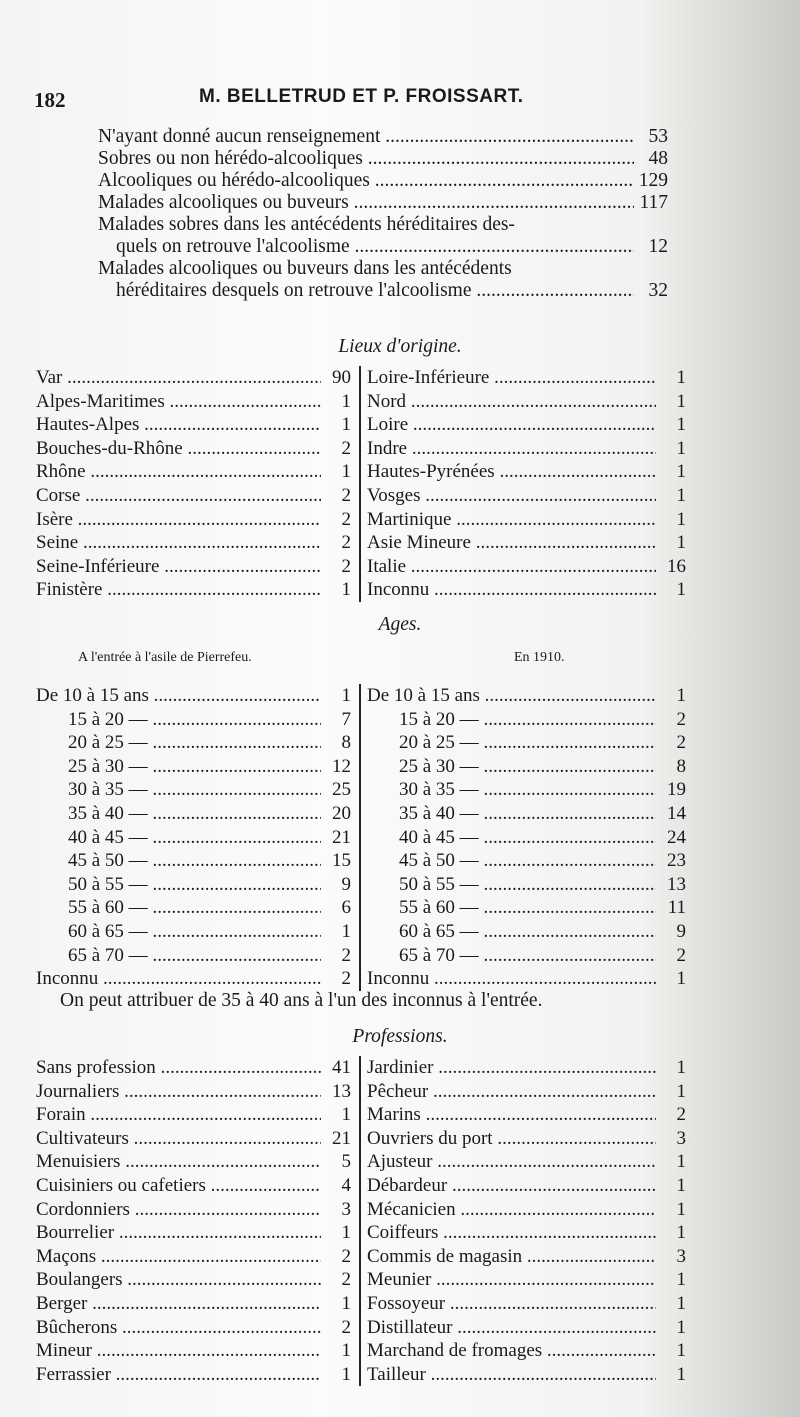  Describe the element at coordinates (193, 520) in the screenshot. I see `table-row: Isère 2` at that location.